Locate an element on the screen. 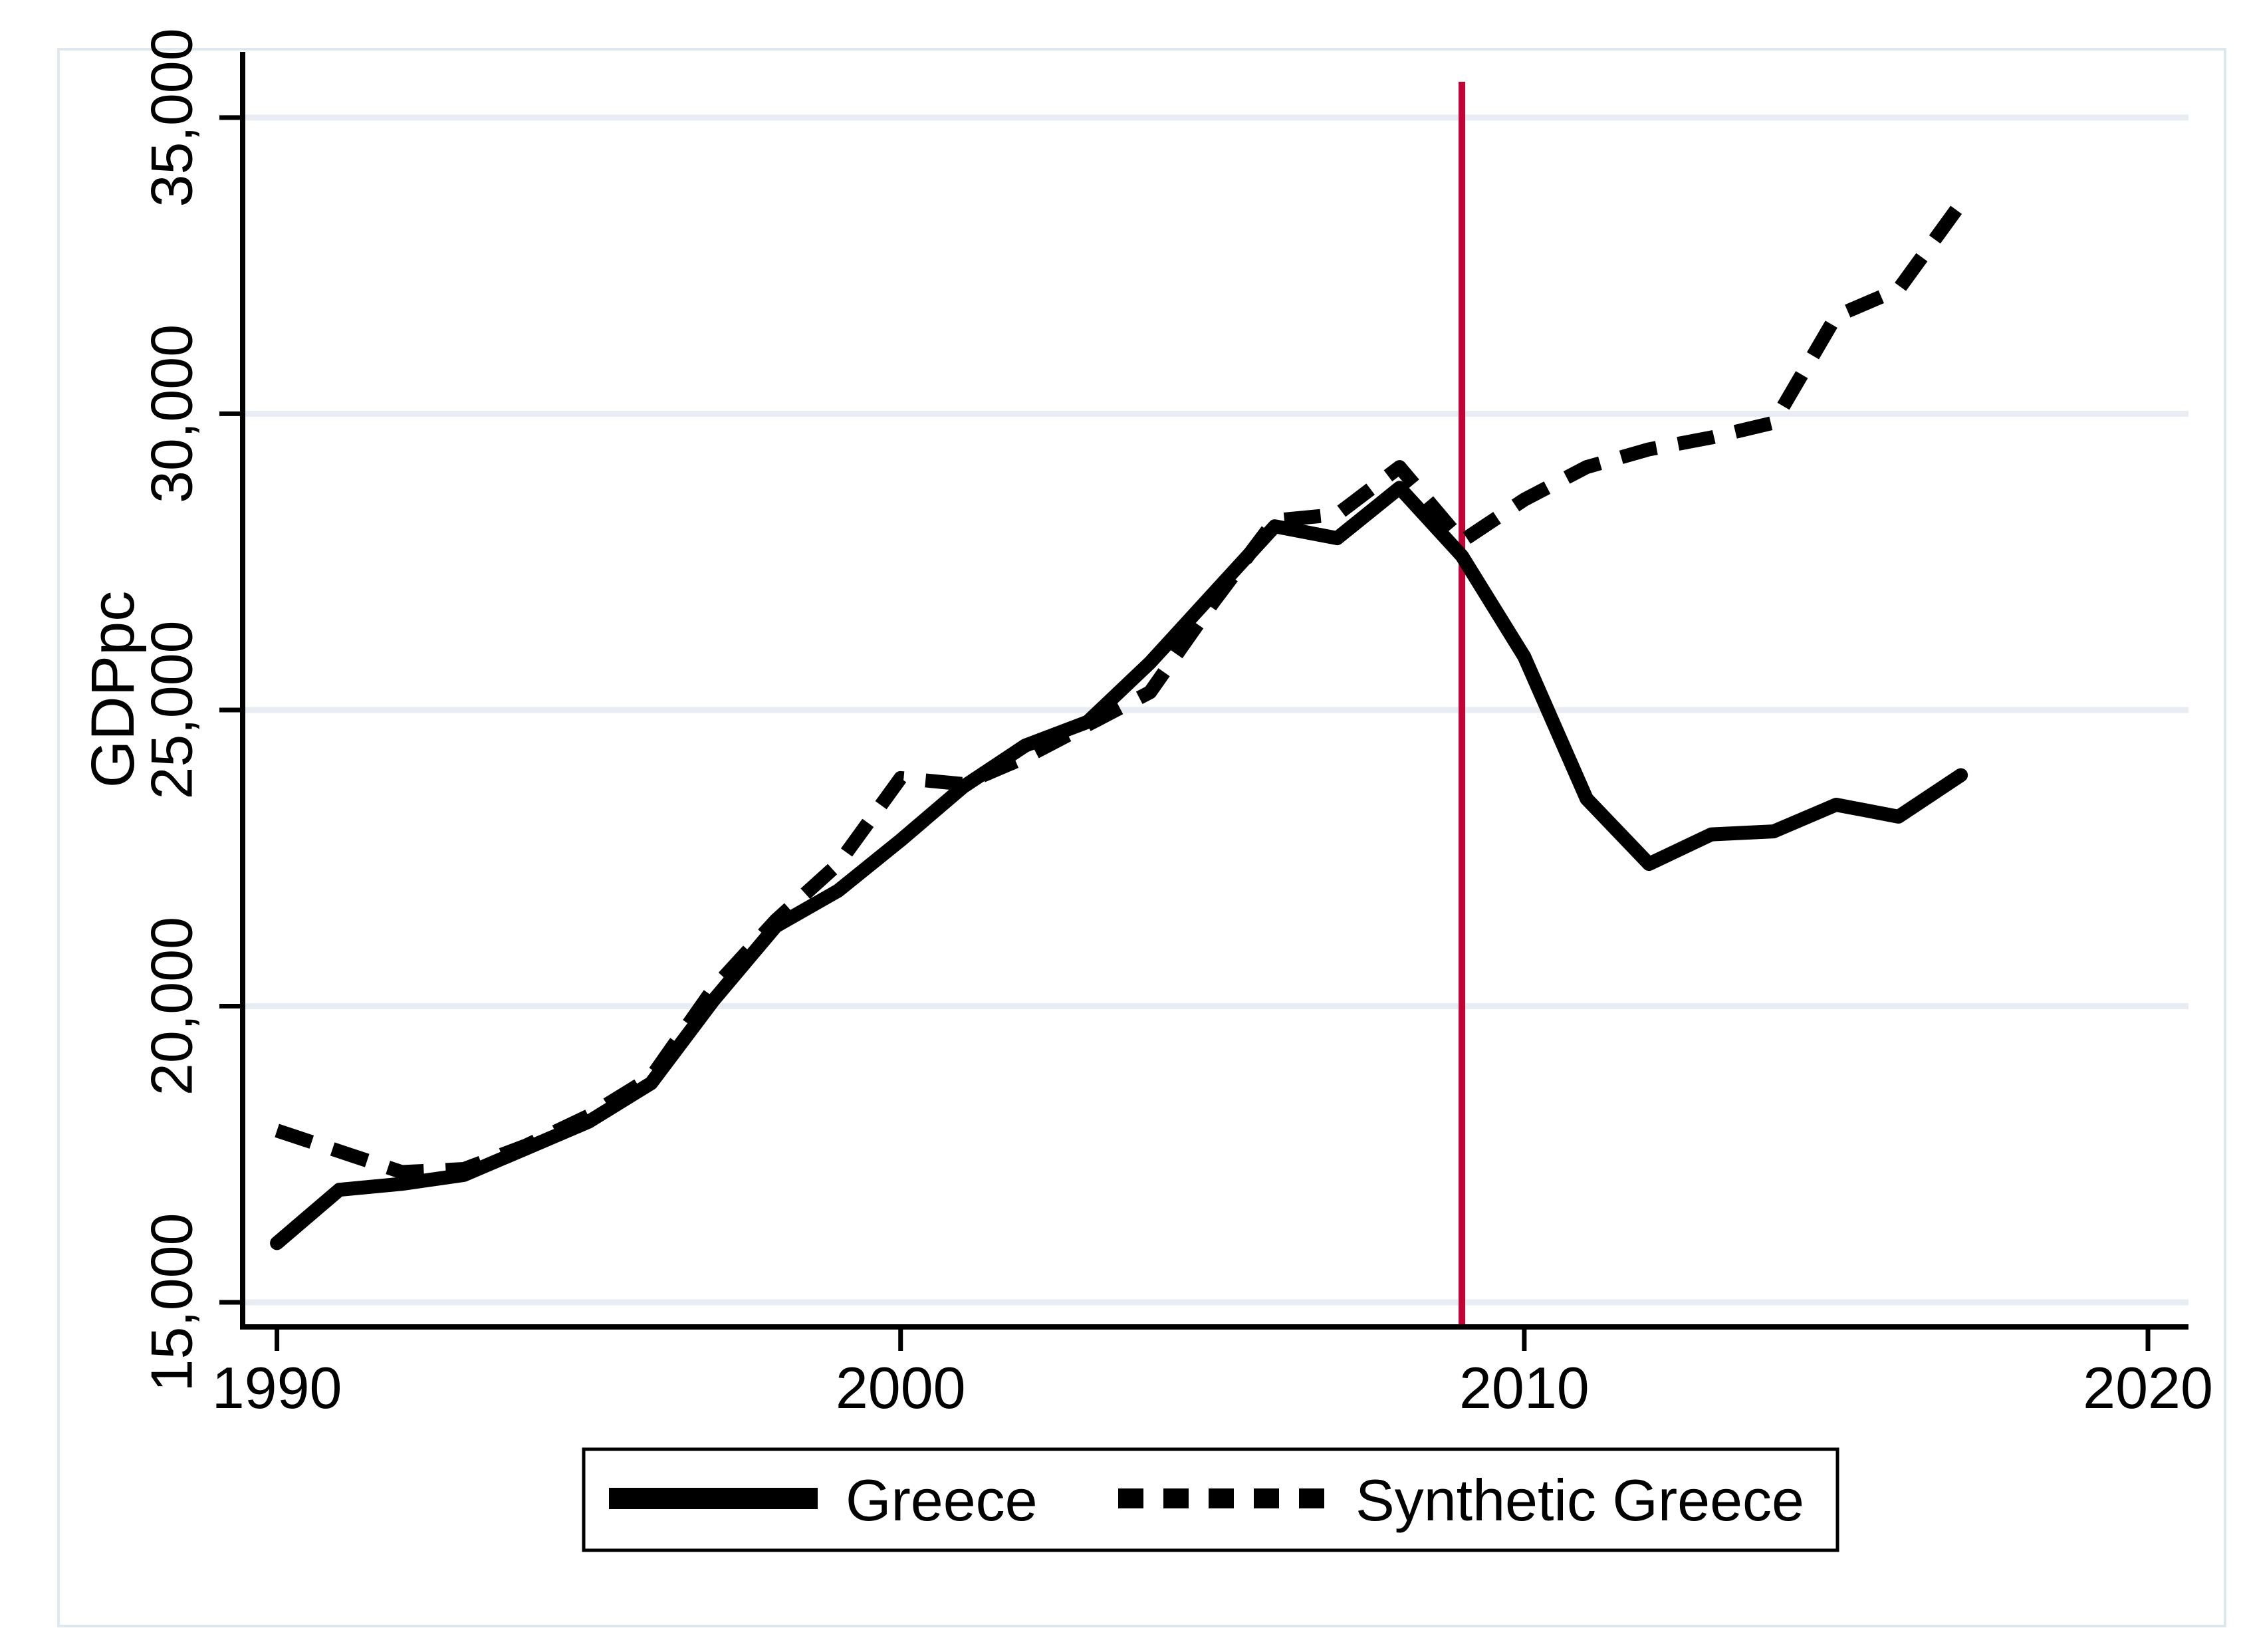  y-axis-title: GDPpc is located at coordinates (113, 689).